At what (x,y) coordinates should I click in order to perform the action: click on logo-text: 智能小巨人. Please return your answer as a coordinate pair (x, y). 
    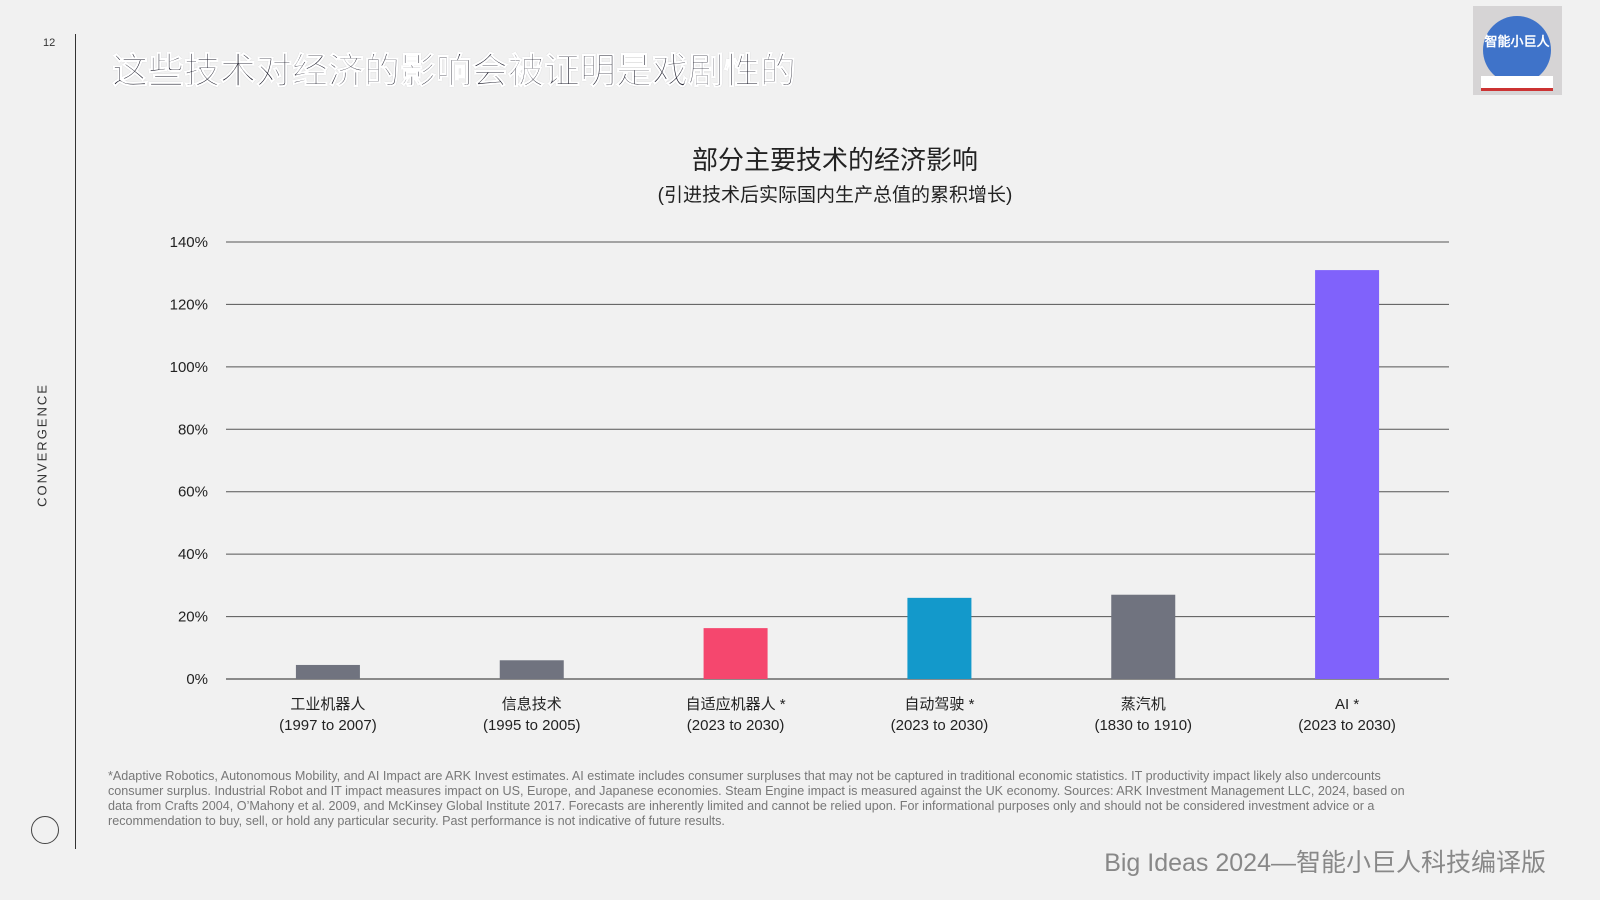
    Looking at the image, I should click on (1517, 50).